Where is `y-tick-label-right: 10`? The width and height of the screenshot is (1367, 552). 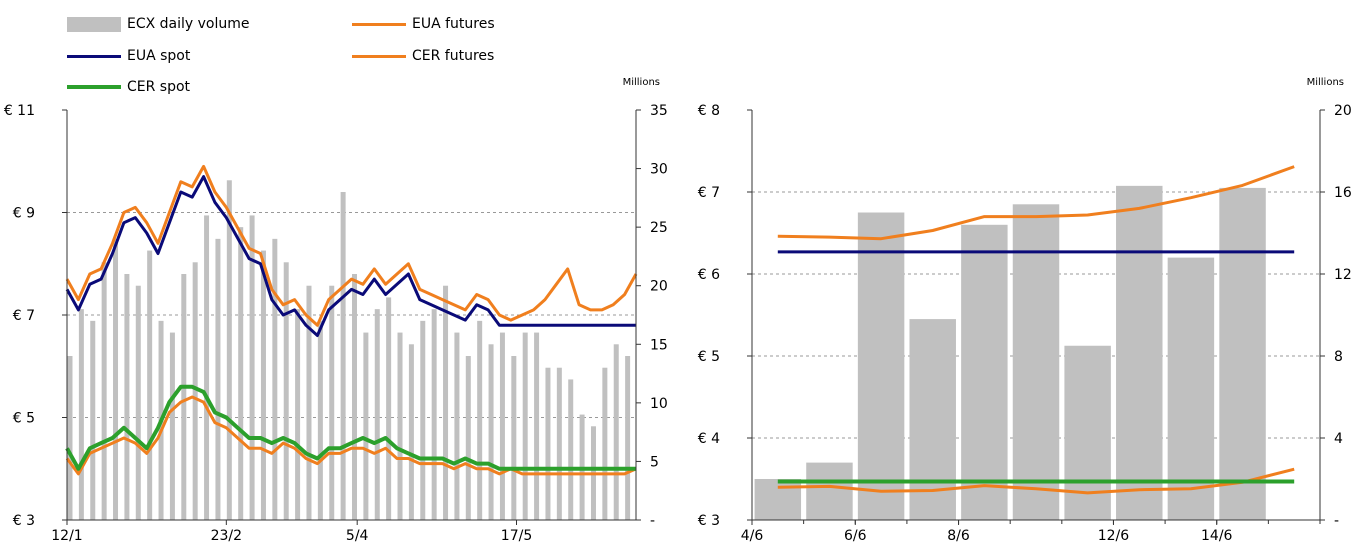
y-tick-label-right: 10 is located at coordinates (659, 404).